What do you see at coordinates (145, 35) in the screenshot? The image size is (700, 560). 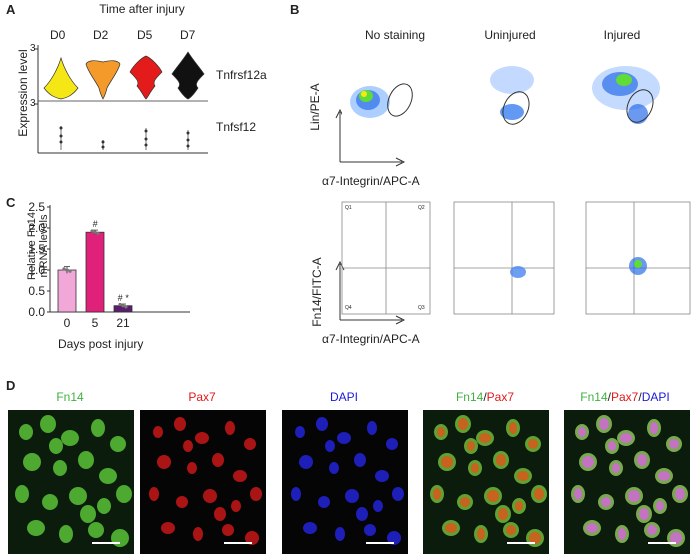 I see `day-label-d5: D5` at bounding box center [145, 35].